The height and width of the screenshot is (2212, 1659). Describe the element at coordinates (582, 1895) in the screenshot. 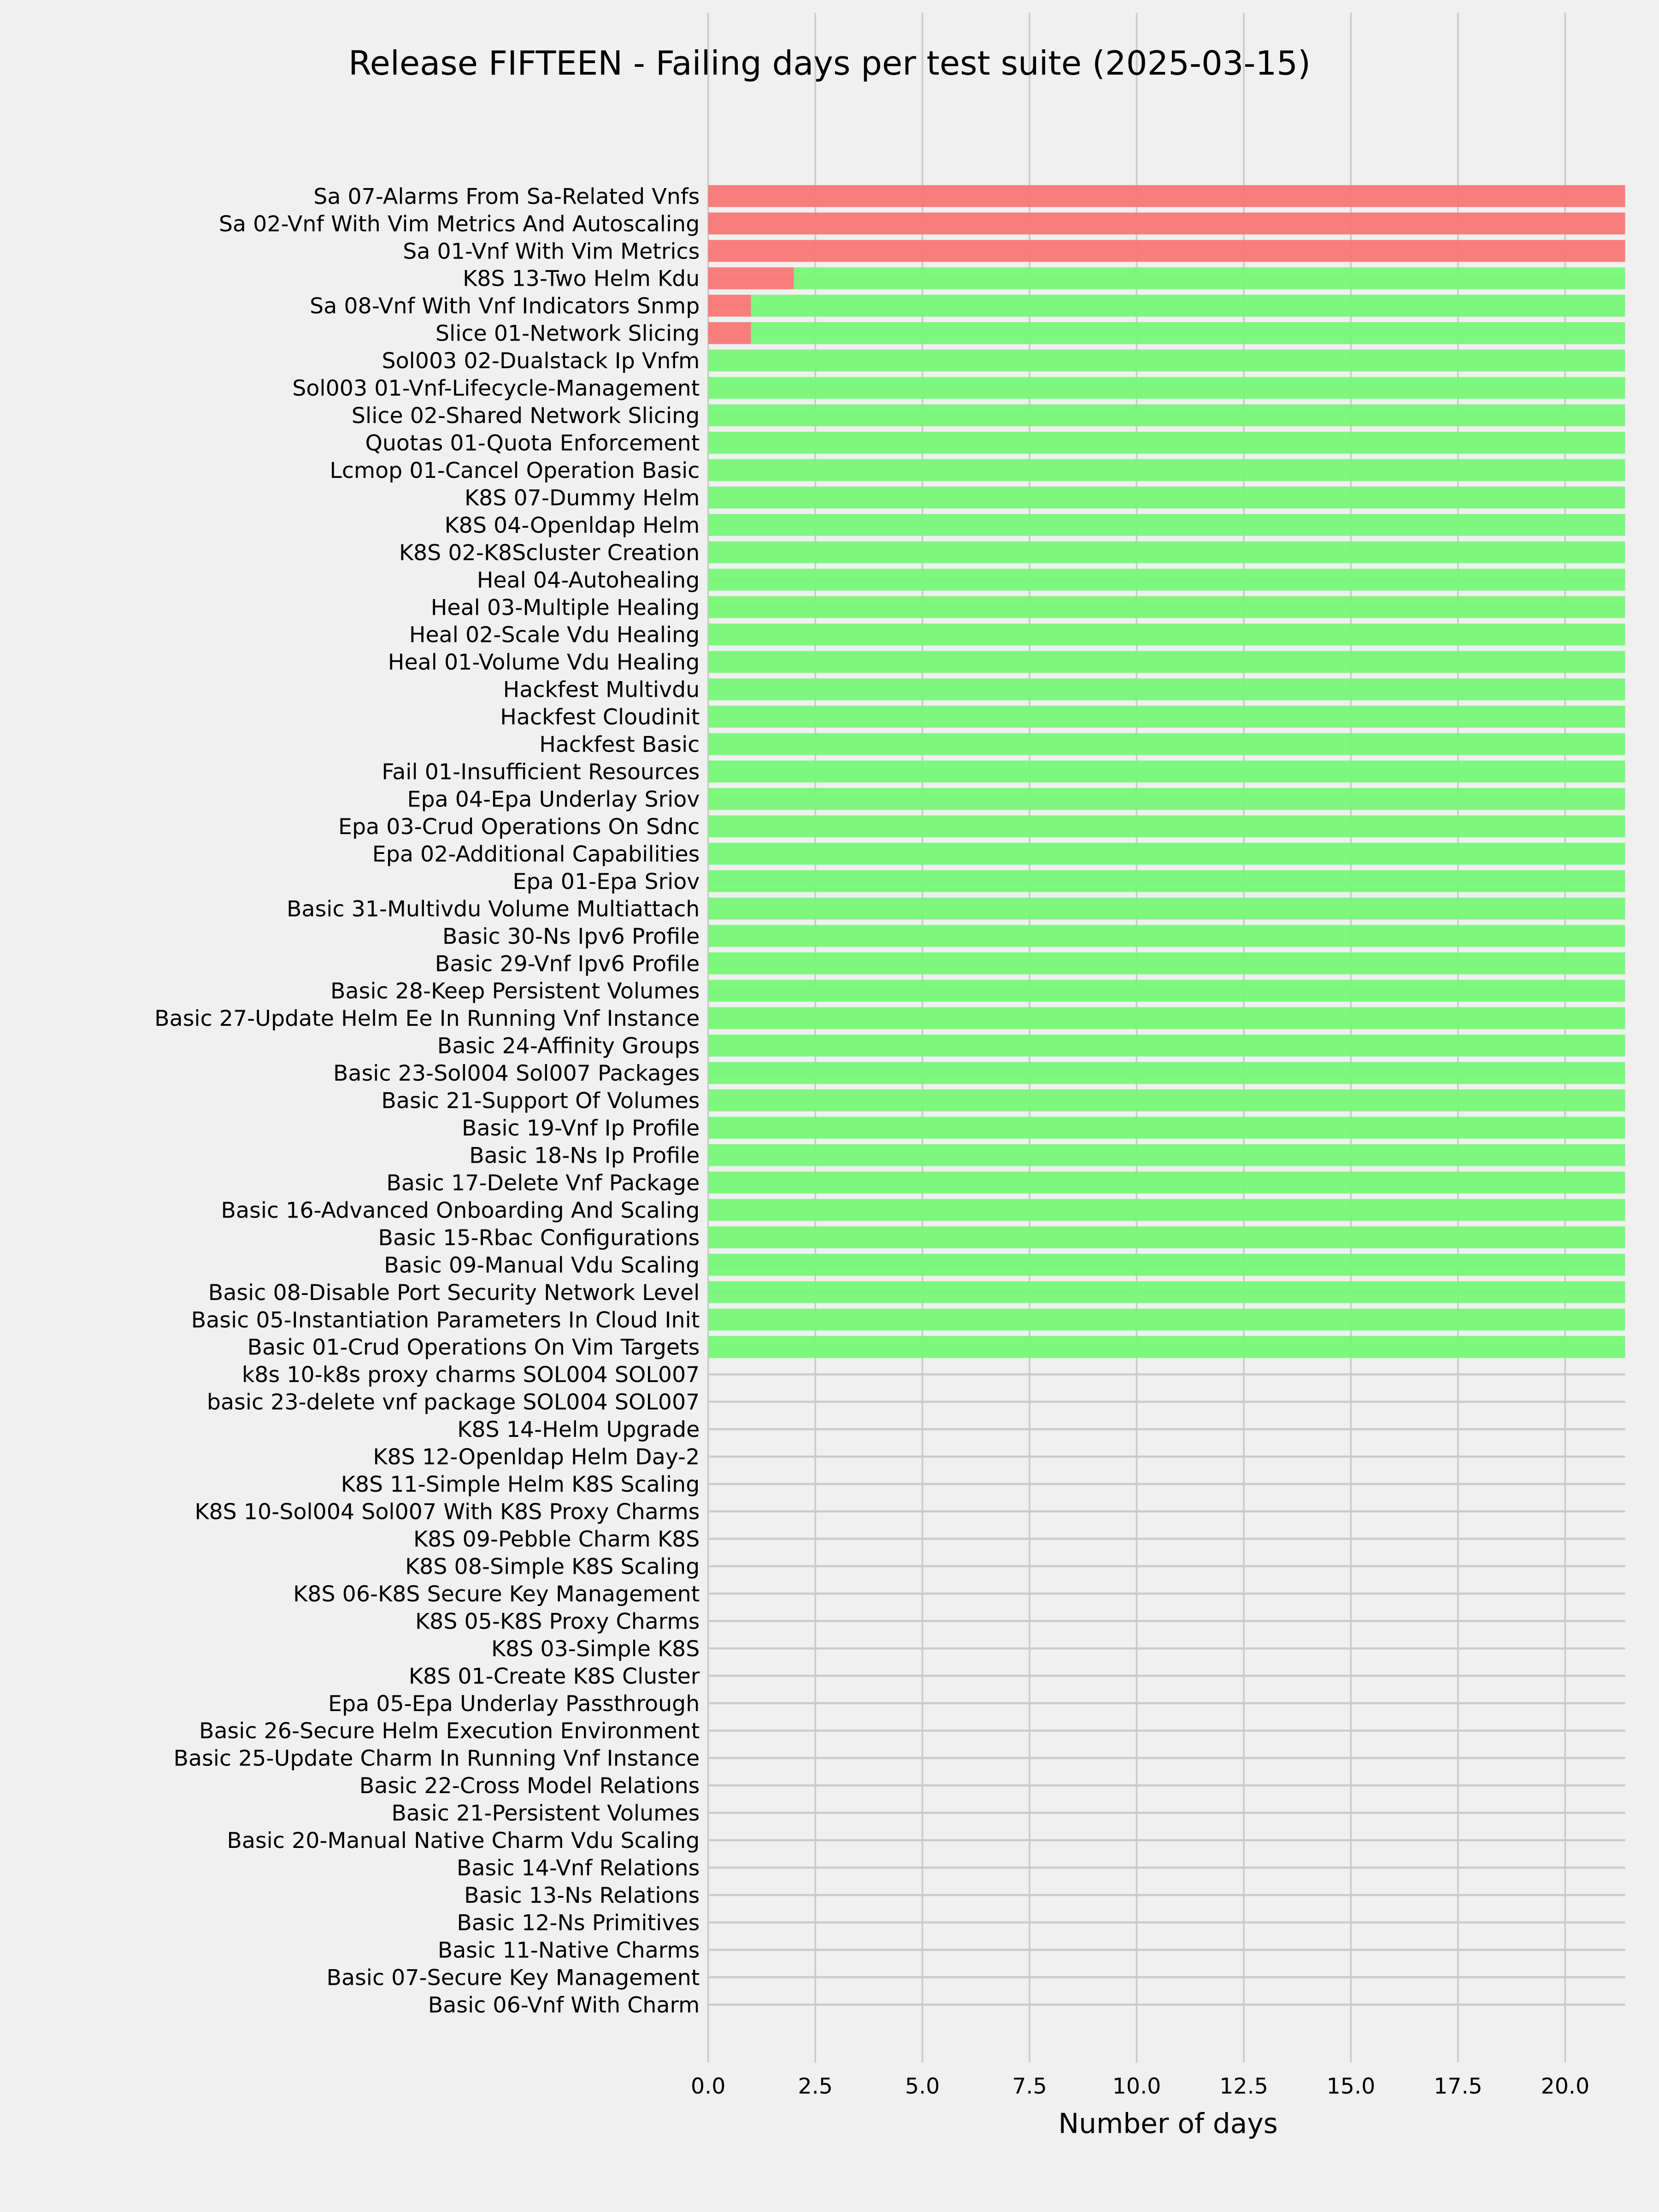

I see `y-tick-label: Basic 13-Ns Relations` at that location.